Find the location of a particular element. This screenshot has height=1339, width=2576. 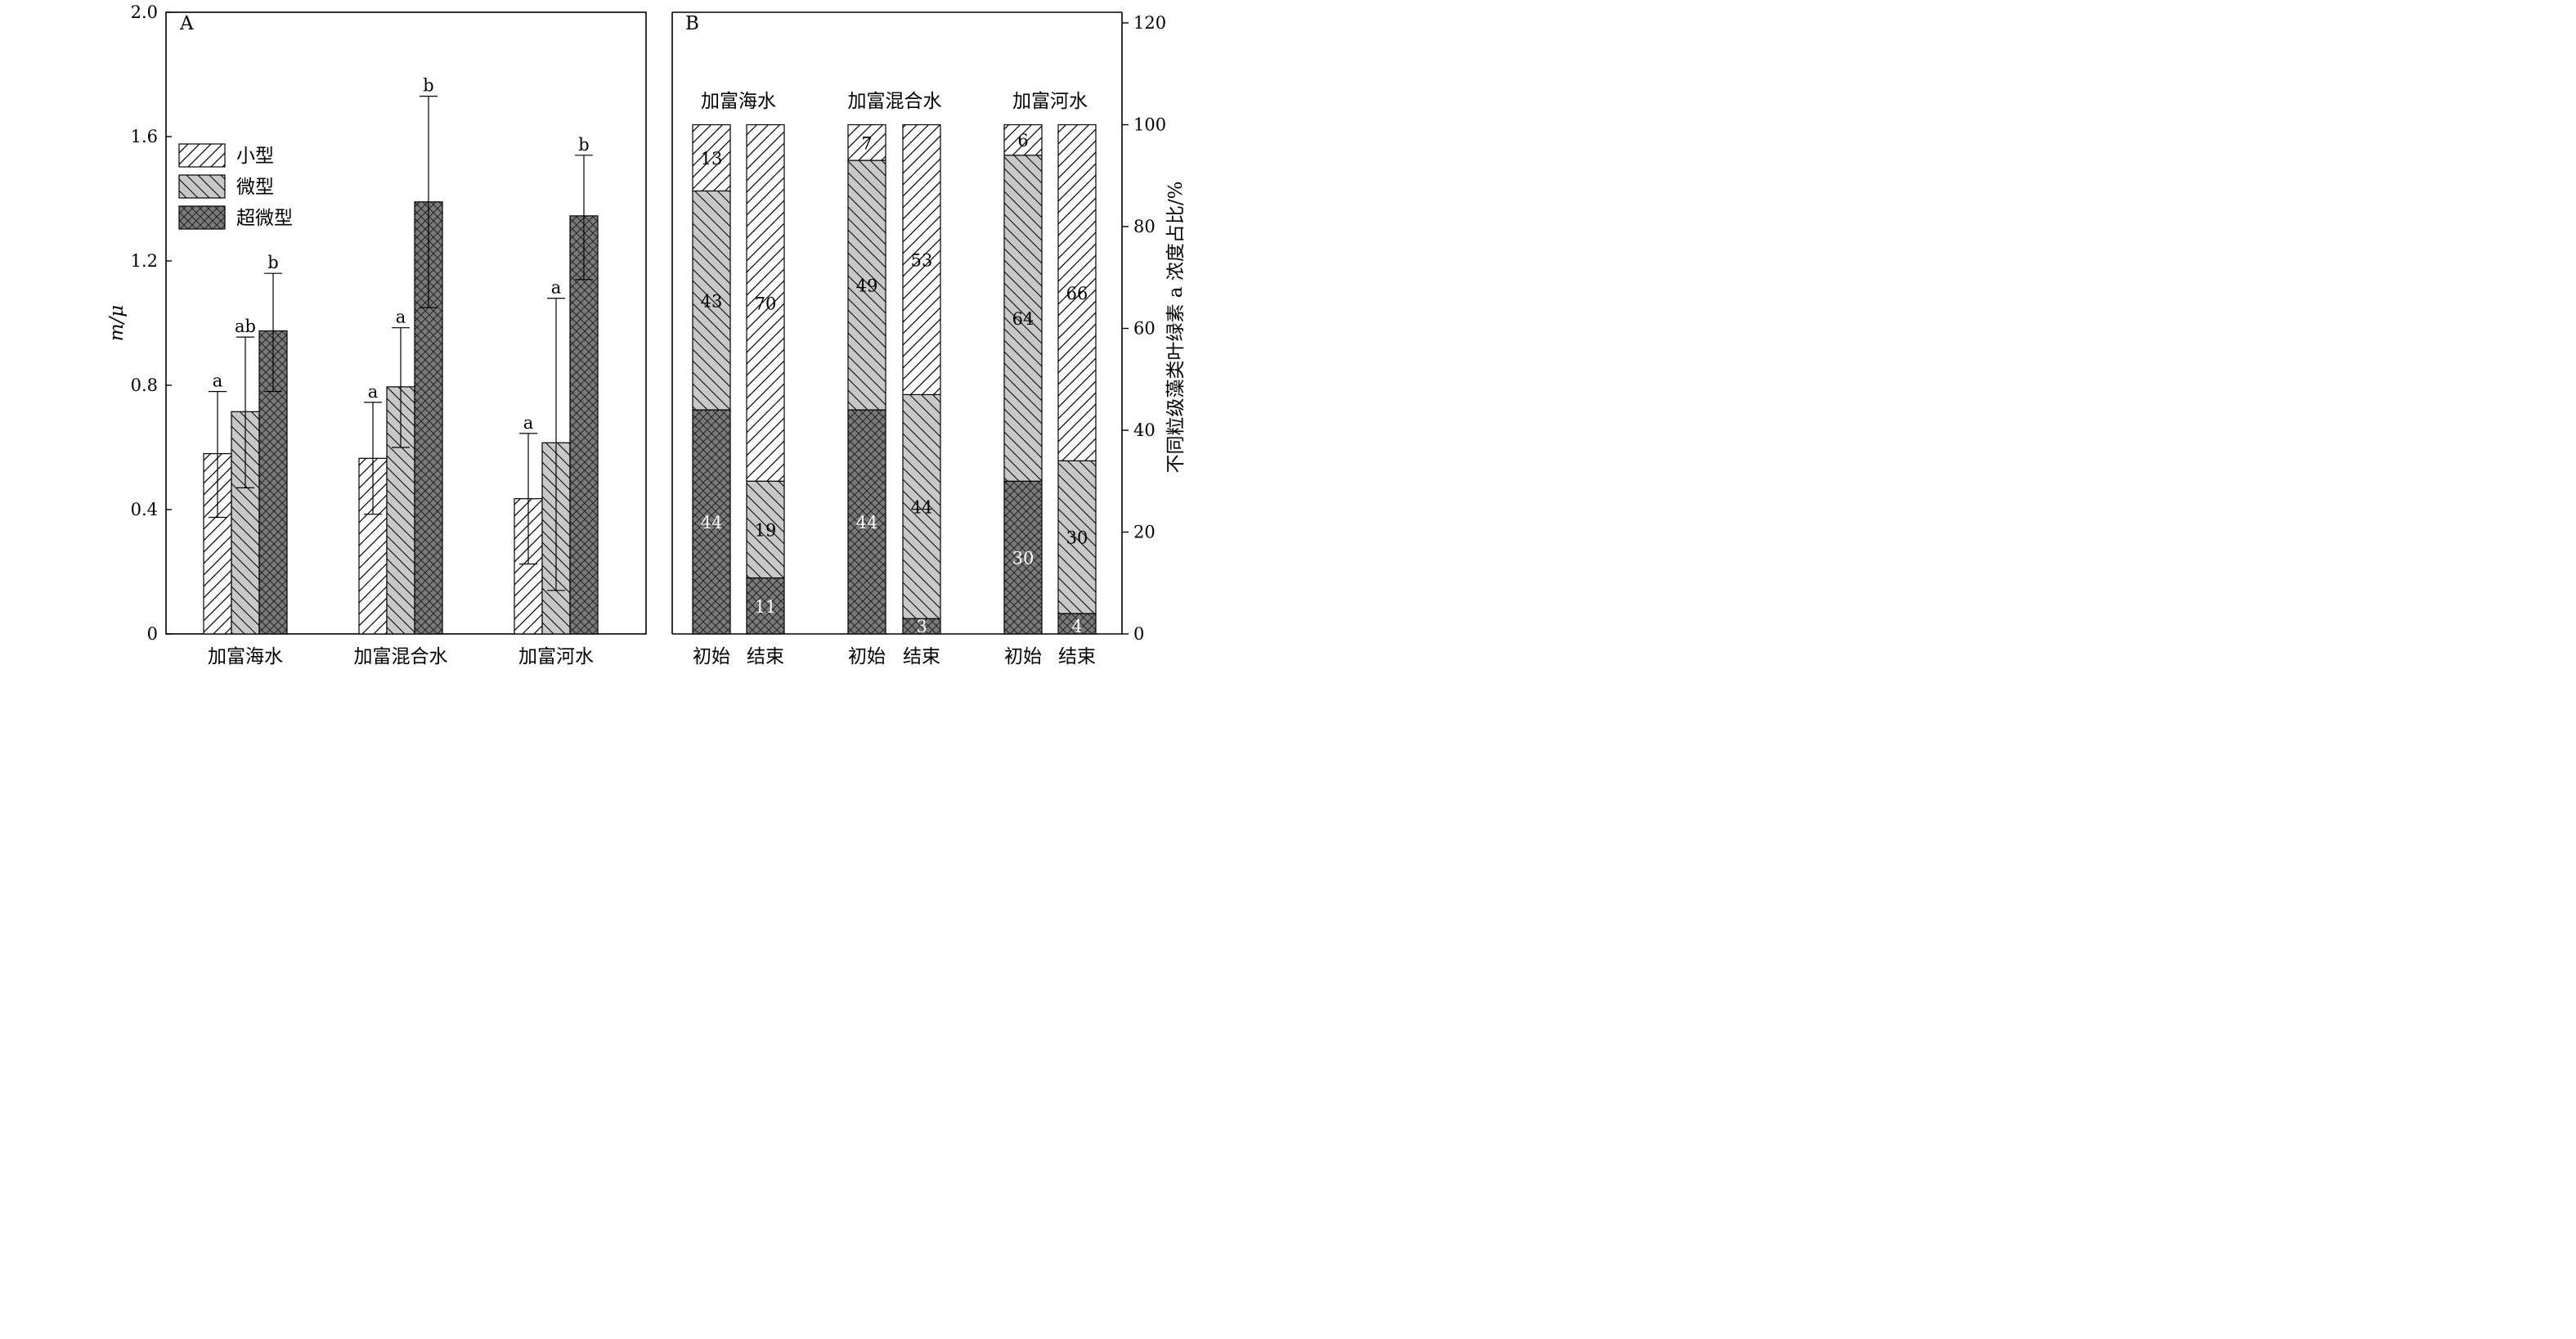

legend-swatch-超微型 is located at coordinates (202, 217).